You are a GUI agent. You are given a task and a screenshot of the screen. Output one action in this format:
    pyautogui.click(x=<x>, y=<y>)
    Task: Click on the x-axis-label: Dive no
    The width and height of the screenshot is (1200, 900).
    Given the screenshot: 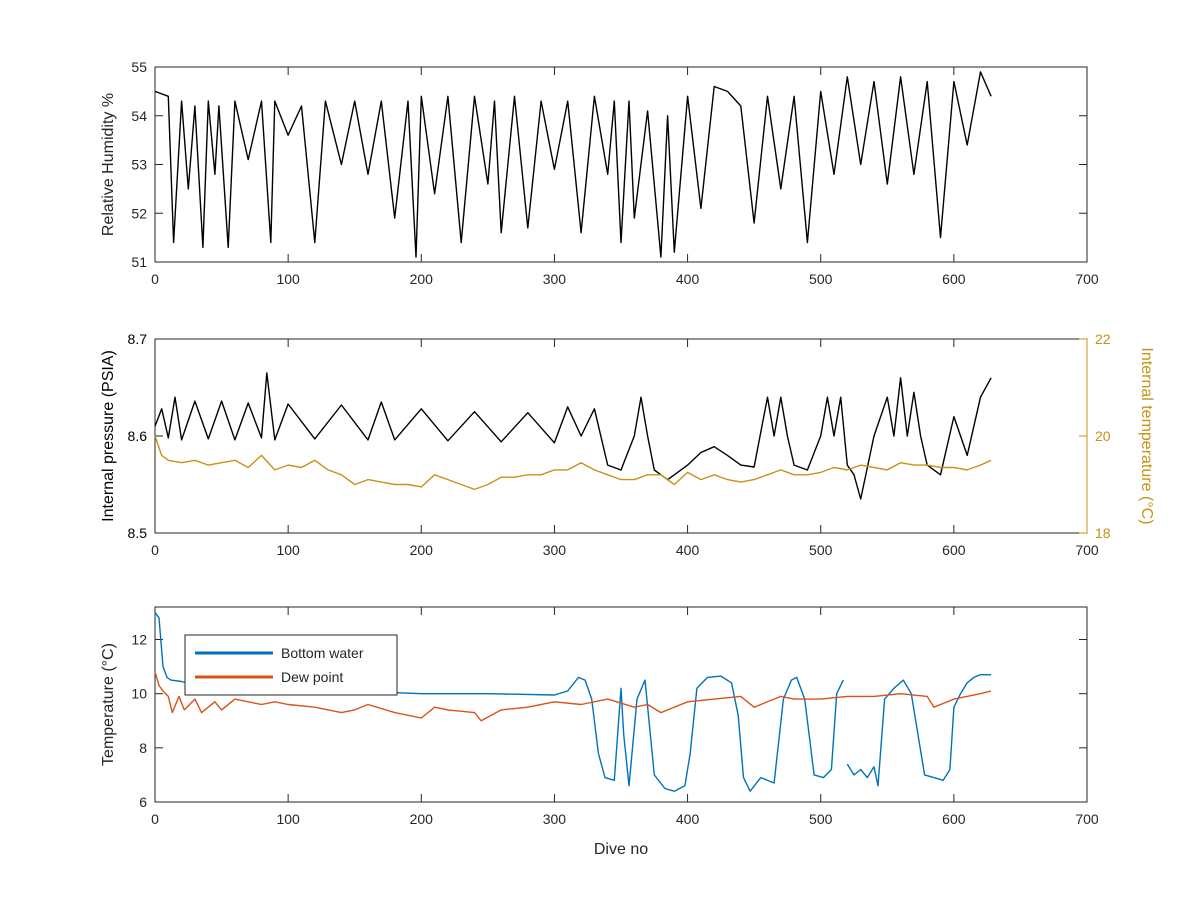 What is the action you would take?
    pyautogui.click(x=621, y=849)
    